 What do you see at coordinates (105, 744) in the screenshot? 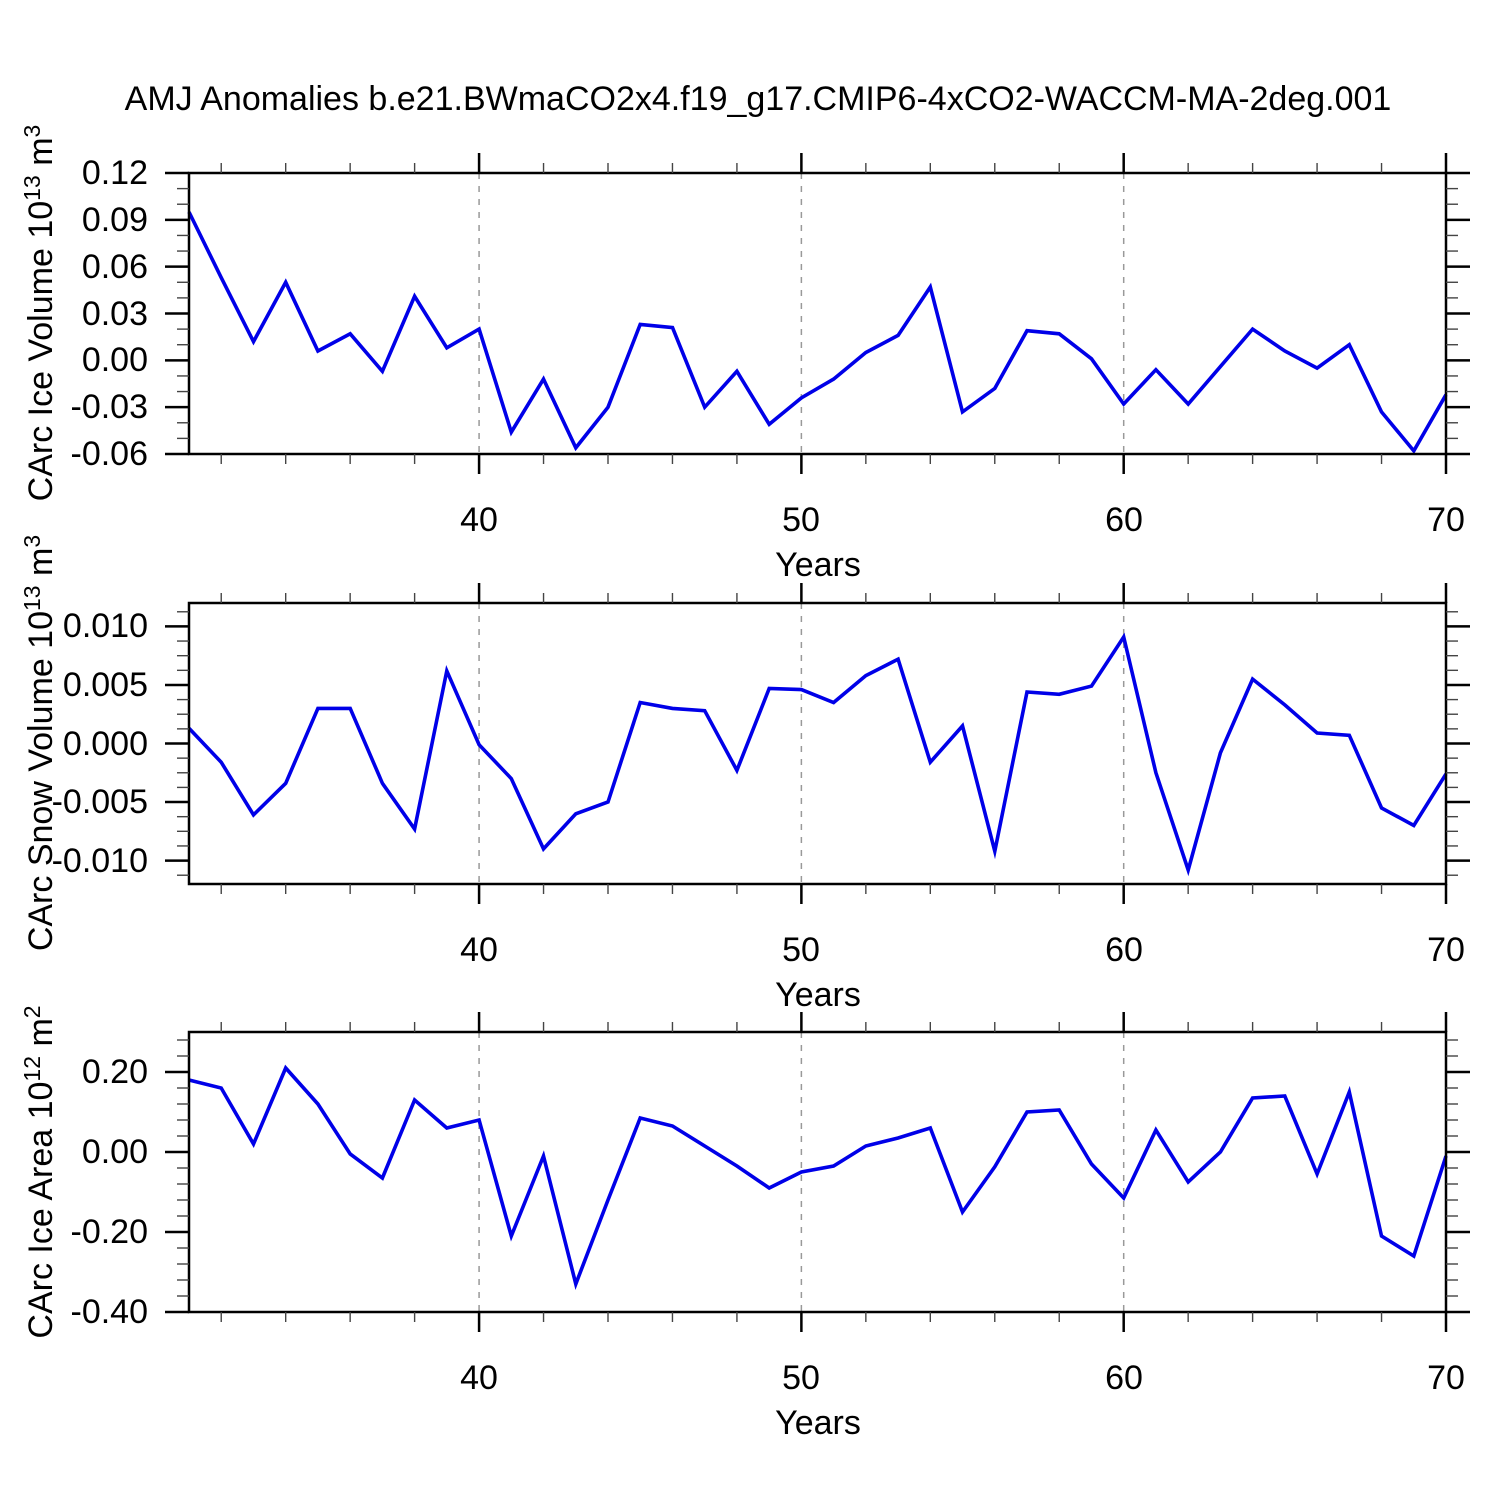
I see `y-tick-label: 0.000` at bounding box center [105, 744].